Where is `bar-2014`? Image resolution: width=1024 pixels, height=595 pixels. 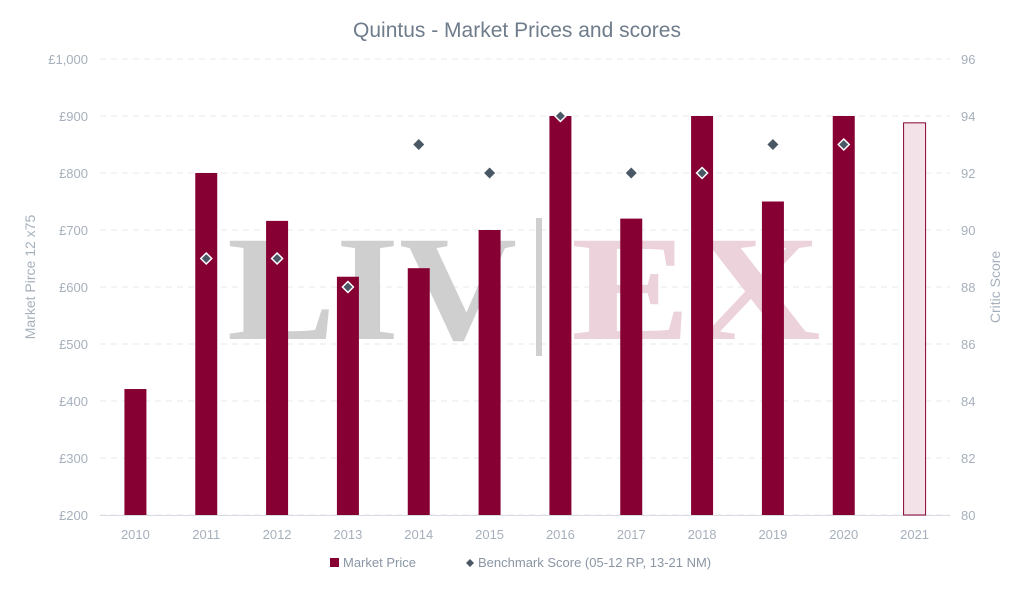
bar-2014 is located at coordinates (418, 391).